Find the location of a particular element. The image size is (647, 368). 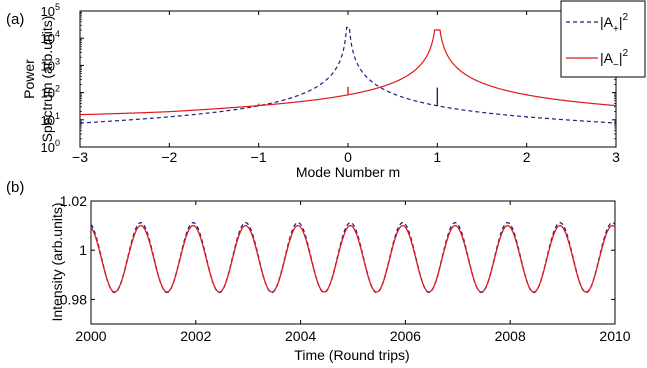

panel-b-xtick-label: 2010 is located at coordinates (614, 336).